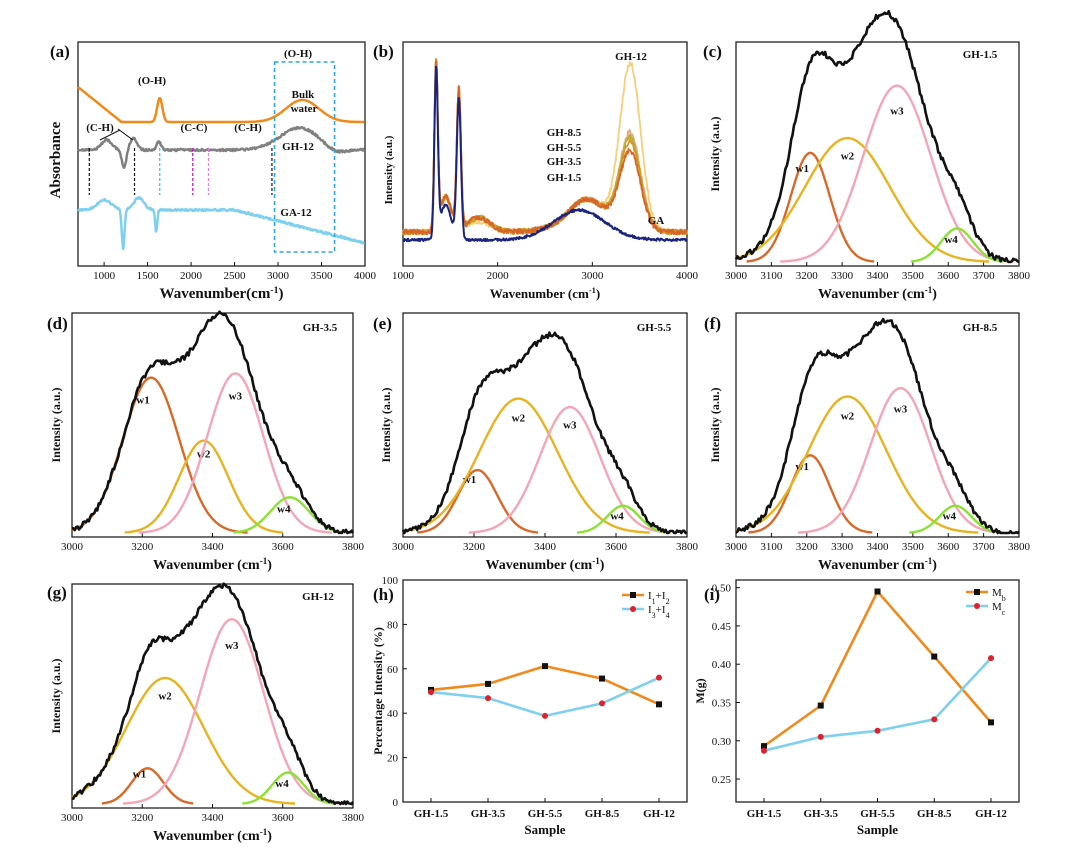  What do you see at coordinates (235, 276) in the screenshot?
I see `x-tick-label: 2500` at bounding box center [235, 276].